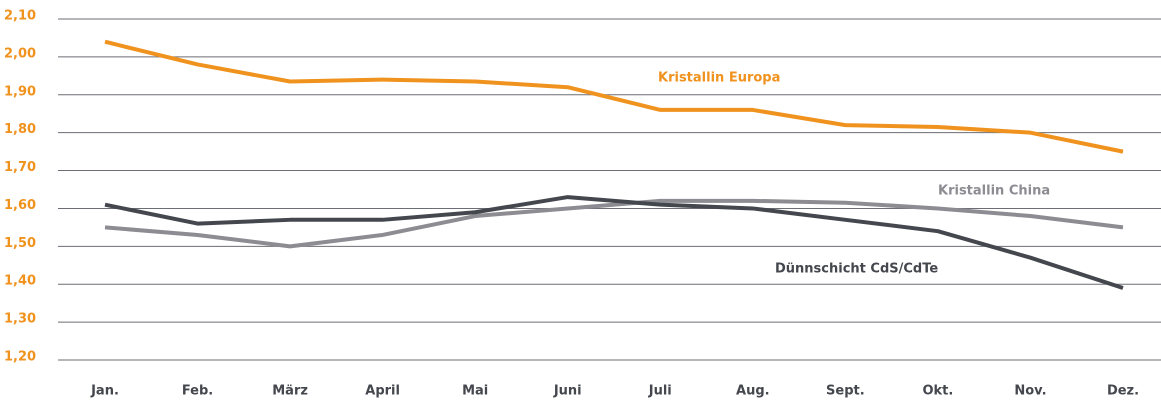 The width and height of the screenshot is (1161, 403). I want to click on x-tick-label: Mai, so click(475, 391).